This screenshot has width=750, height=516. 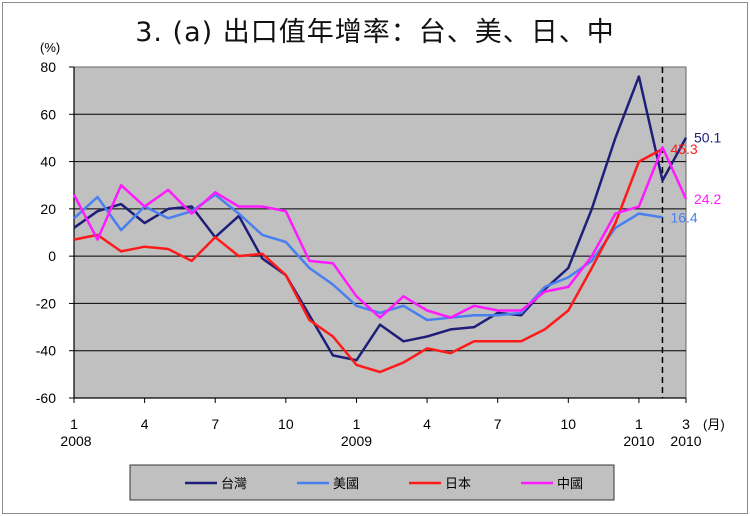 I want to click on y-tick-label: 60, so click(x=48, y=114).